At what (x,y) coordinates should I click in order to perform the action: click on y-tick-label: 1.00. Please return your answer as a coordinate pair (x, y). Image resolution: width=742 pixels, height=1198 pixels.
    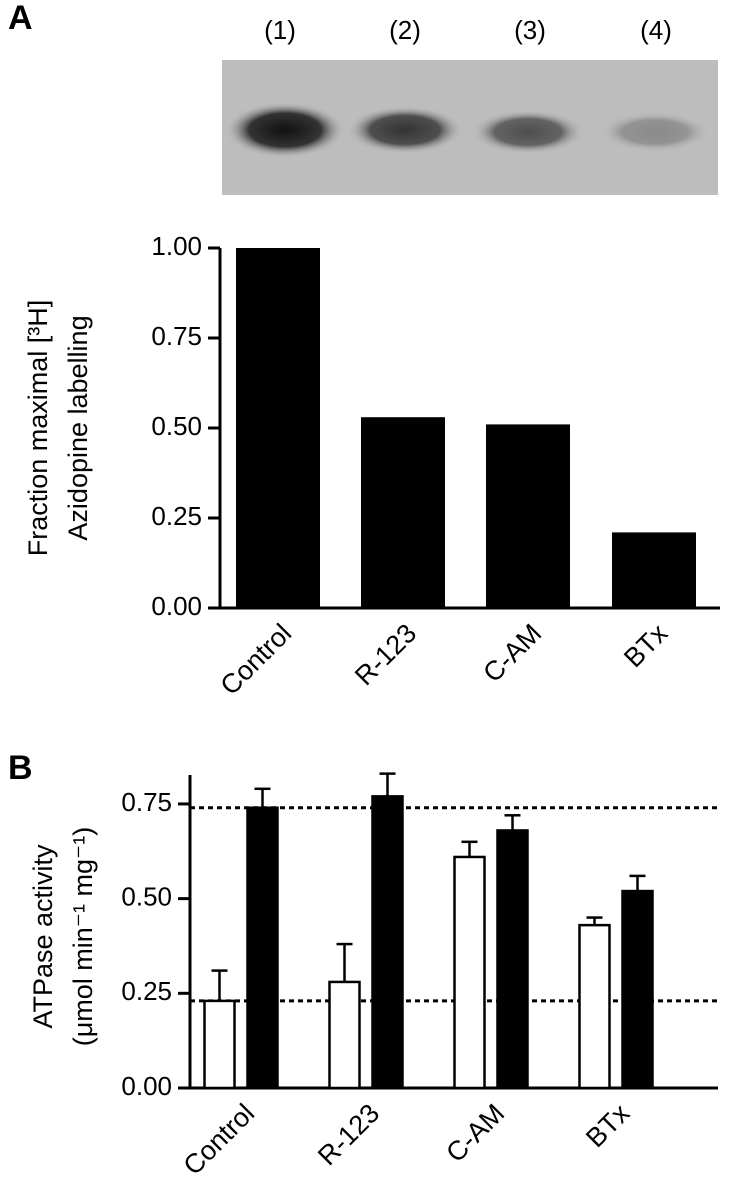
    Looking at the image, I should click on (176, 246).